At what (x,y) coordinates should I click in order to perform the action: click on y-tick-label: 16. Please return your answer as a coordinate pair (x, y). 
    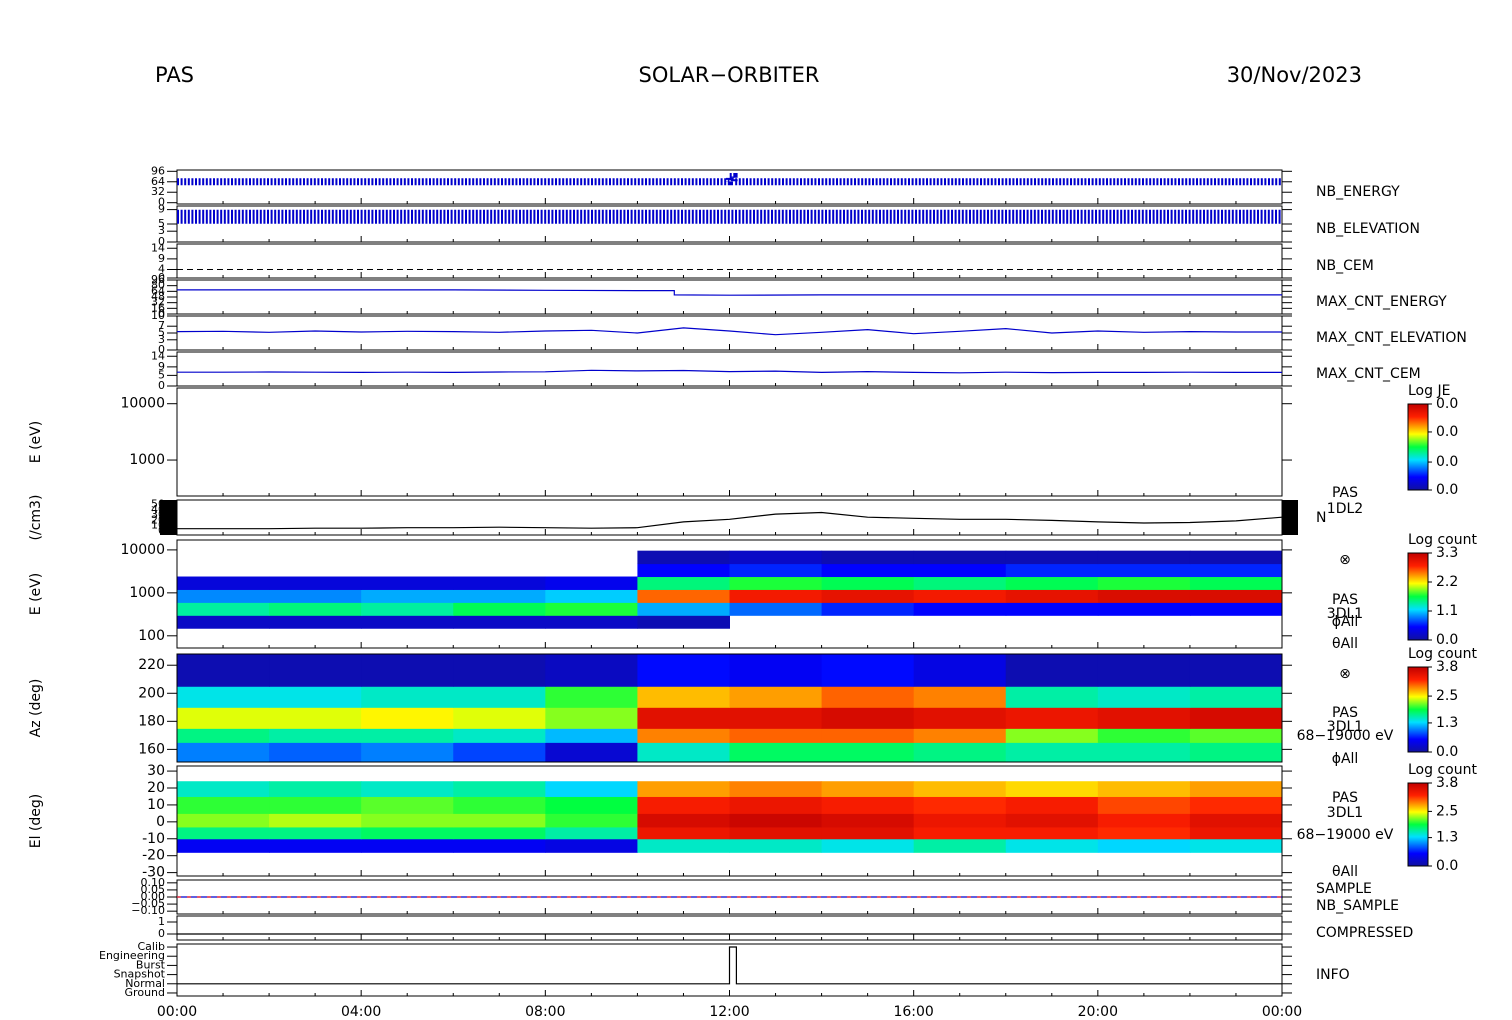
    Looking at the image, I should click on (158, 307).